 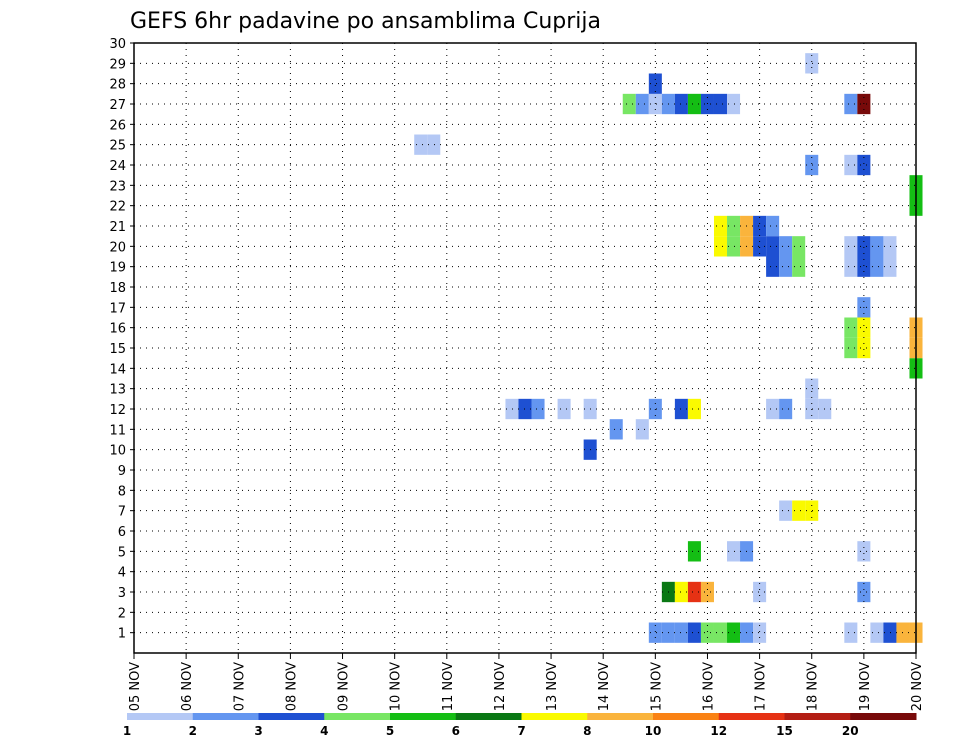 What do you see at coordinates (365, 21) in the screenshot?
I see `chart-title: GEFS 6hr padavine po ansamblima Cuprija` at bounding box center [365, 21].